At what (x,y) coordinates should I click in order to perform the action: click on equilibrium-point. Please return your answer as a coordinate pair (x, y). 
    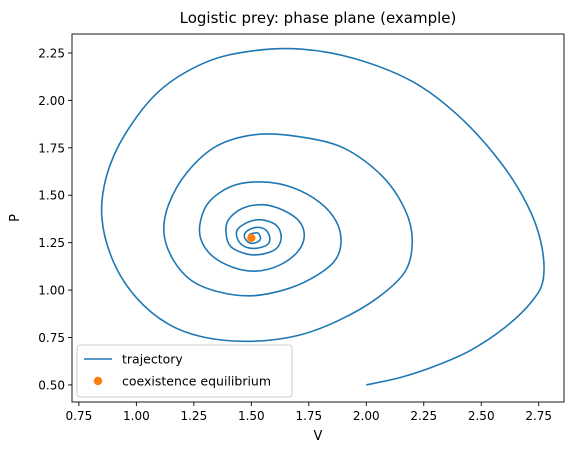
    Looking at the image, I should click on (251, 238).